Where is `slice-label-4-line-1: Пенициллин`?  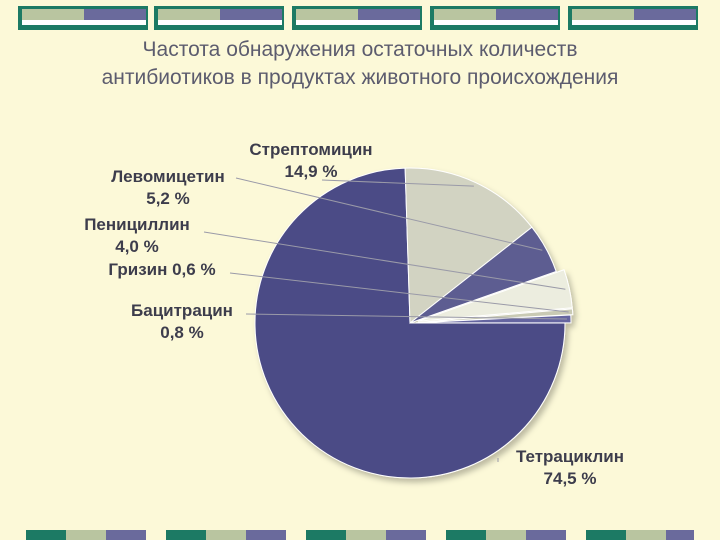 slice-label-4-line-1: Пенициллин is located at coordinates (137, 224).